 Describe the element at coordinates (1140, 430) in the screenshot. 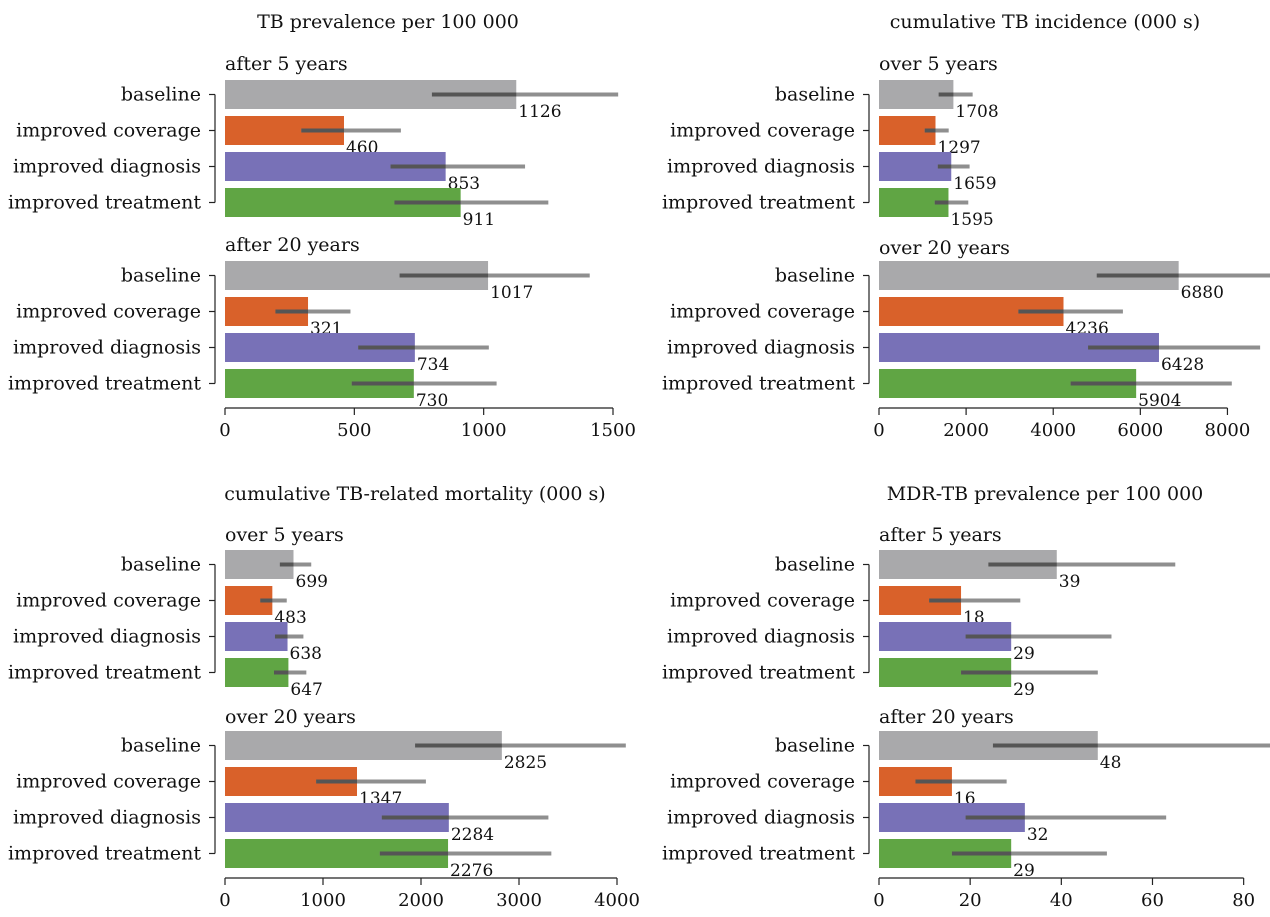

I see `chart-2-xtick-label: 6000` at that location.